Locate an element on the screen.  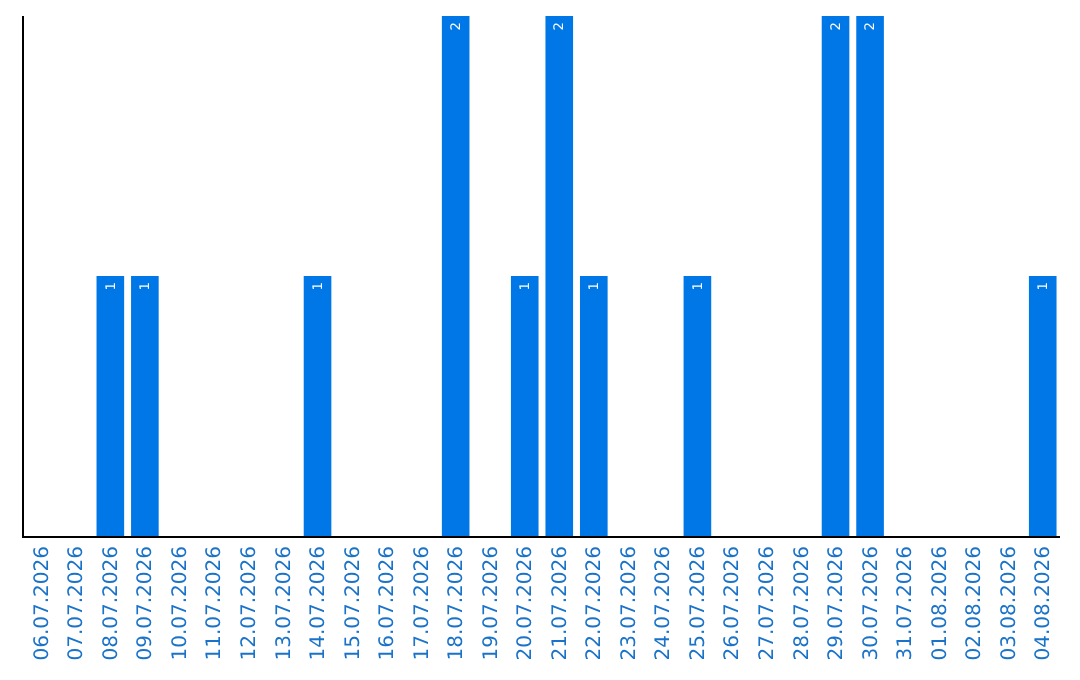
x-tick-label: 19.07.2026 is located at coordinates (491, 603).